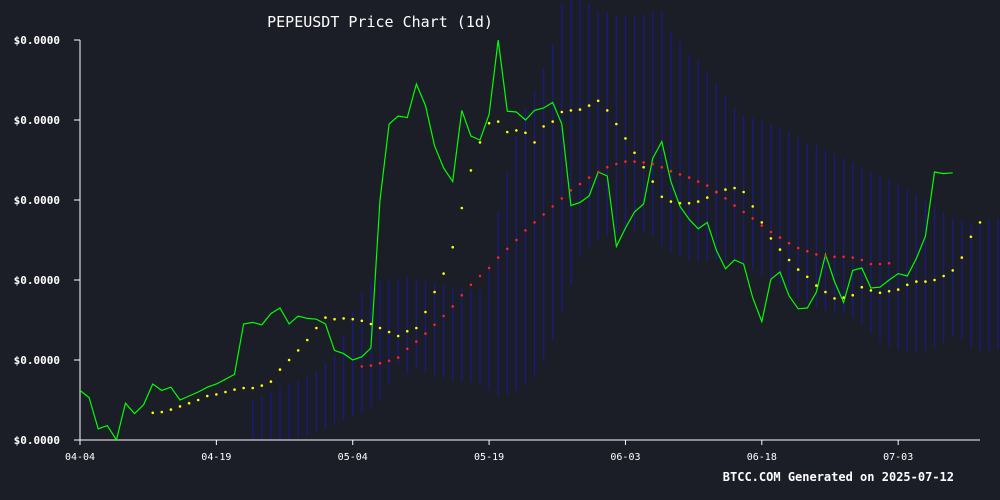 The image size is (1000, 500). What do you see at coordinates (380, 22) in the screenshot?
I see `chart-title: PEPEUSDT Price Chart (1d)` at bounding box center [380, 22].